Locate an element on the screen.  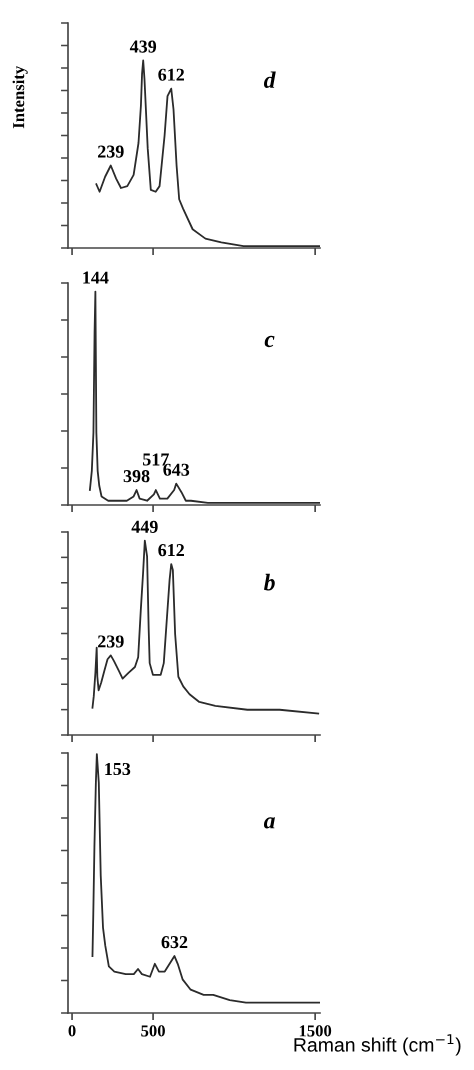
annotation: 449 is located at coordinates (144, 526).